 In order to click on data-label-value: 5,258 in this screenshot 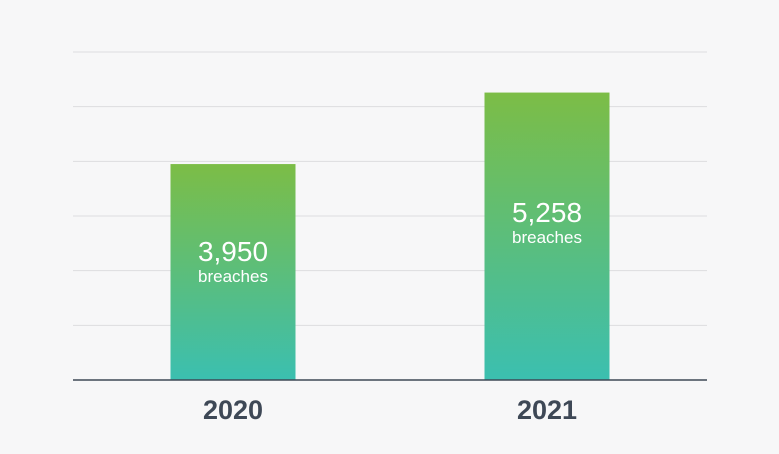, I will do `click(547, 212)`.